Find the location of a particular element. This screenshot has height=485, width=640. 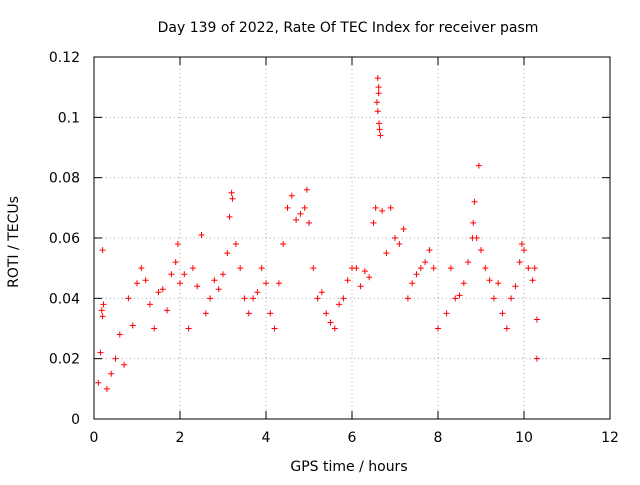

x-tick-label: 10 is located at coordinates (524, 438).